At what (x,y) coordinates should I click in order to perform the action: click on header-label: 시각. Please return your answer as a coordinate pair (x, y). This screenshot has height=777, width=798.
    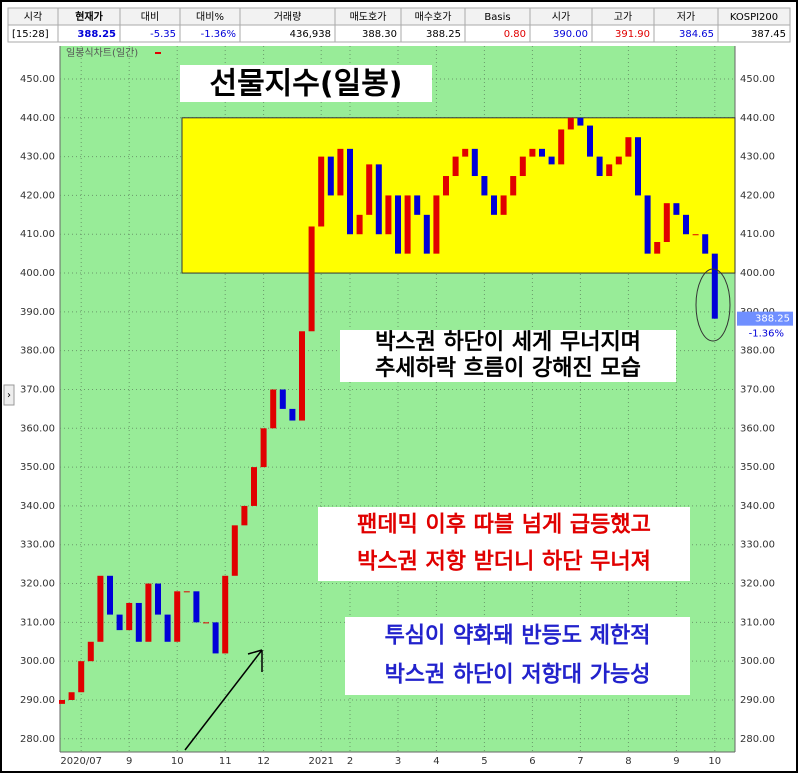
    Looking at the image, I should click on (33, 17).